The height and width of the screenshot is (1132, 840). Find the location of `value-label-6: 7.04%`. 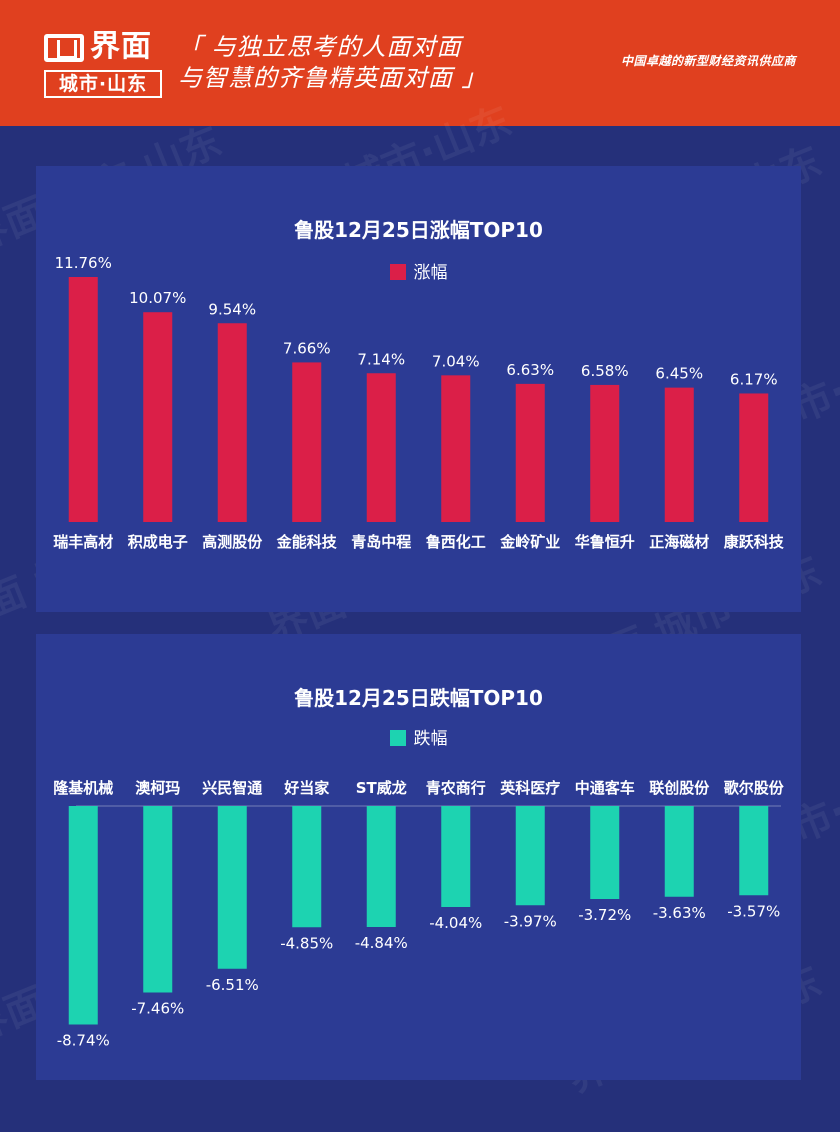

value-label-6: 7.04% is located at coordinates (456, 361).